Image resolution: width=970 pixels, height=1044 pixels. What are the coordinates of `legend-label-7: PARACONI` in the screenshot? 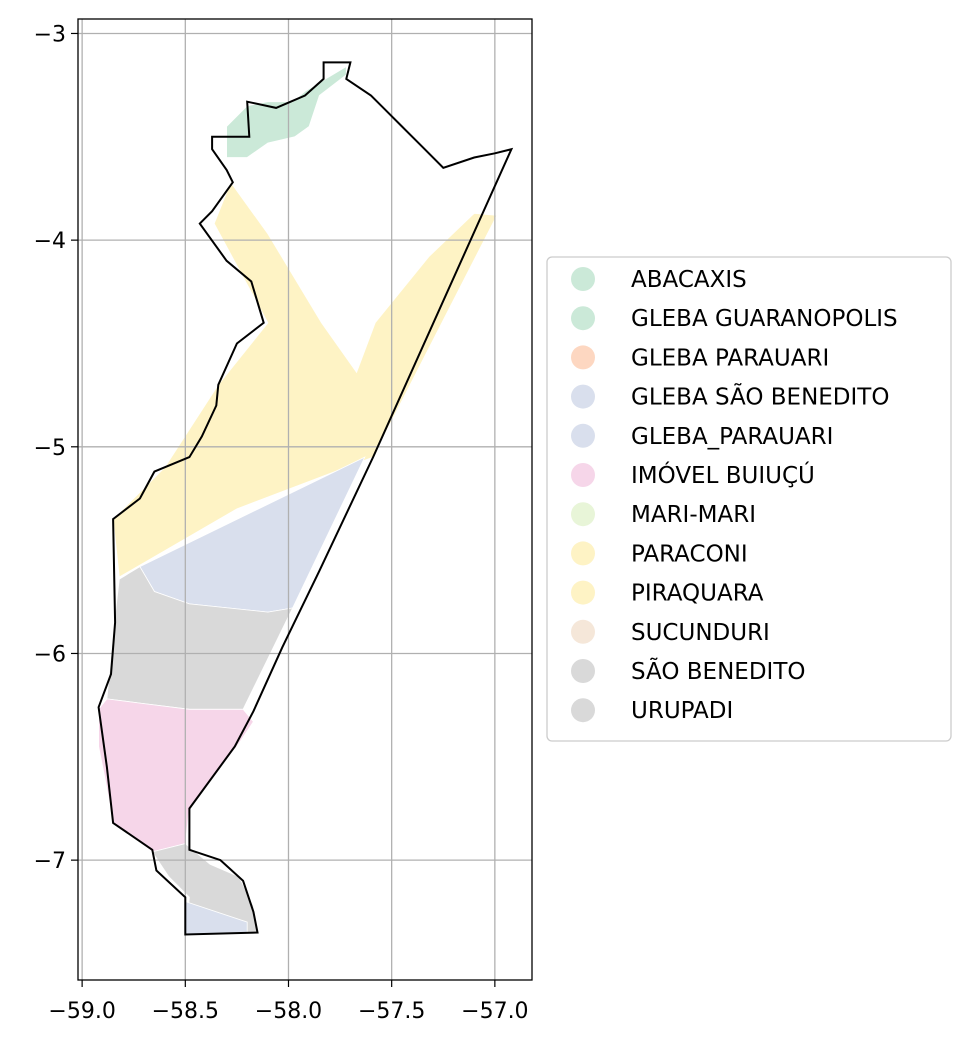 It's located at (689, 554).